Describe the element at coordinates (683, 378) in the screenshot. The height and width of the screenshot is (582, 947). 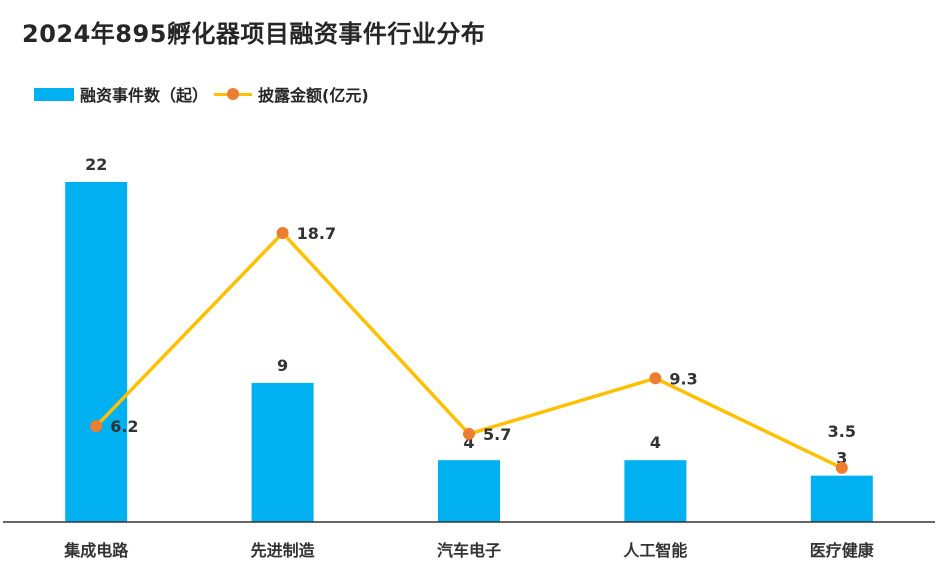
I see `line-value-label-4: 9.3` at that location.